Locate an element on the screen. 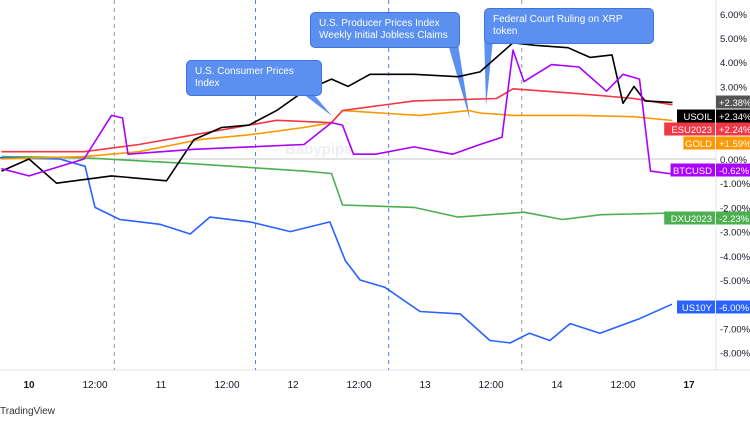 This screenshot has height=425, width=750. annotation-cpi: U.S. Consumer Prices Index is located at coordinates (254, 78).